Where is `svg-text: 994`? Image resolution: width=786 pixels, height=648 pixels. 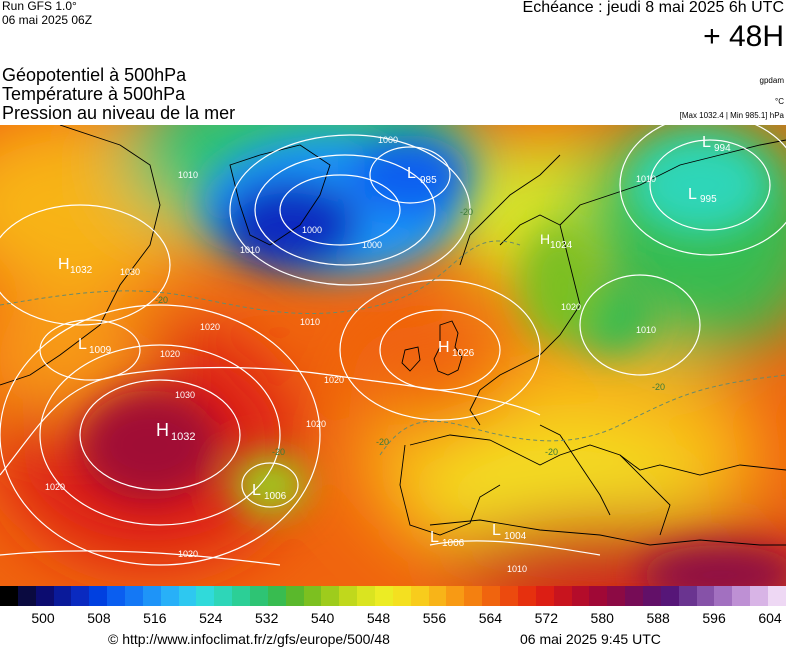 svg-text: 994 is located at coordinates (722, 148).